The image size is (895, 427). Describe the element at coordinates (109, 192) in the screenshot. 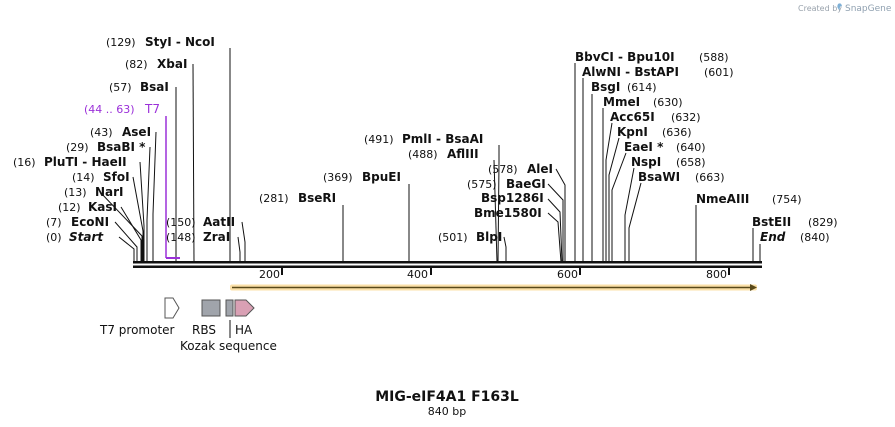

I see `label-nari: NarI` at that location.